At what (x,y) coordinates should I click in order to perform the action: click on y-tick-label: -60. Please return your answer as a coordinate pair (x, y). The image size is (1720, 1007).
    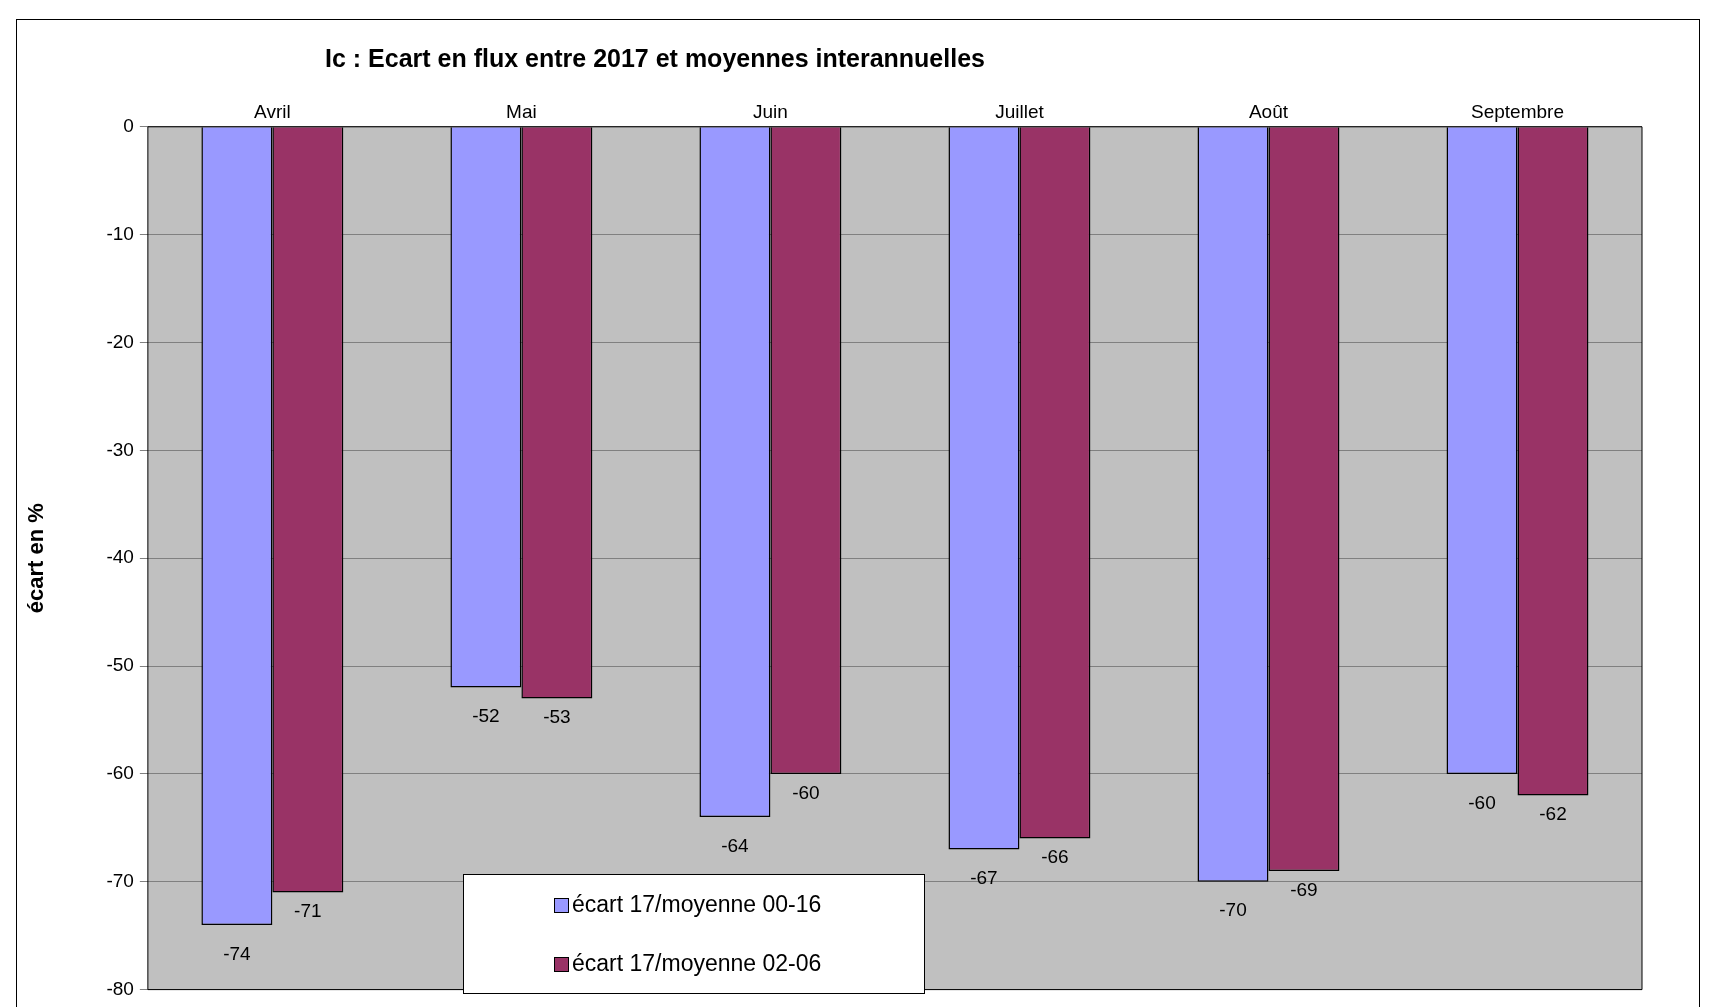
    Looking at the image, I should click on (120, 773).